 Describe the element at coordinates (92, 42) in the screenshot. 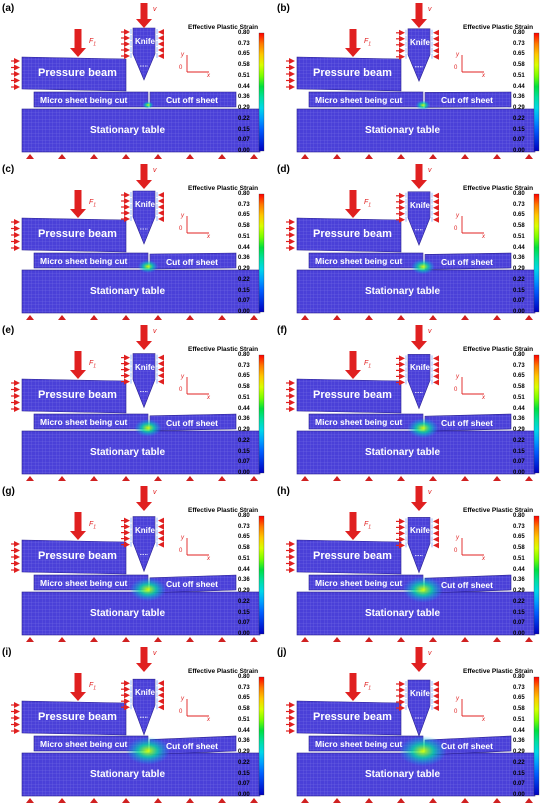

I see `force-symbol: F1` at that location.